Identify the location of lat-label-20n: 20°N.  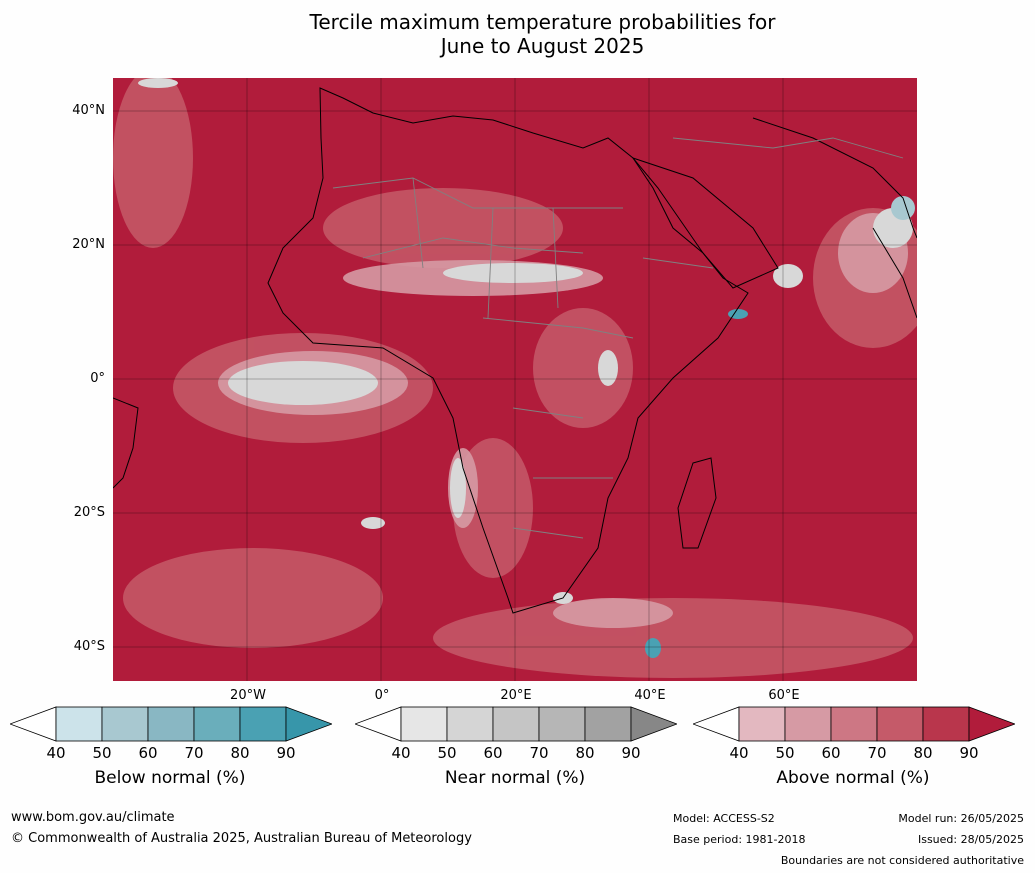
(88, 244).